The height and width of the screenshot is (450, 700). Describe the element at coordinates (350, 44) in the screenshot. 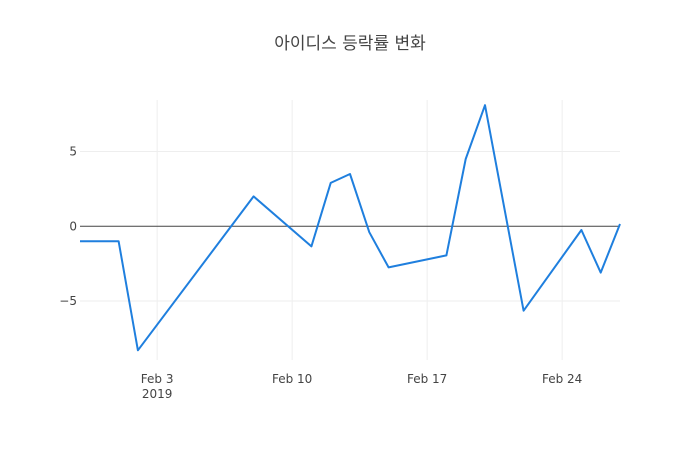

I see `chart-title: 아이디스 등락률 변화` at that location.